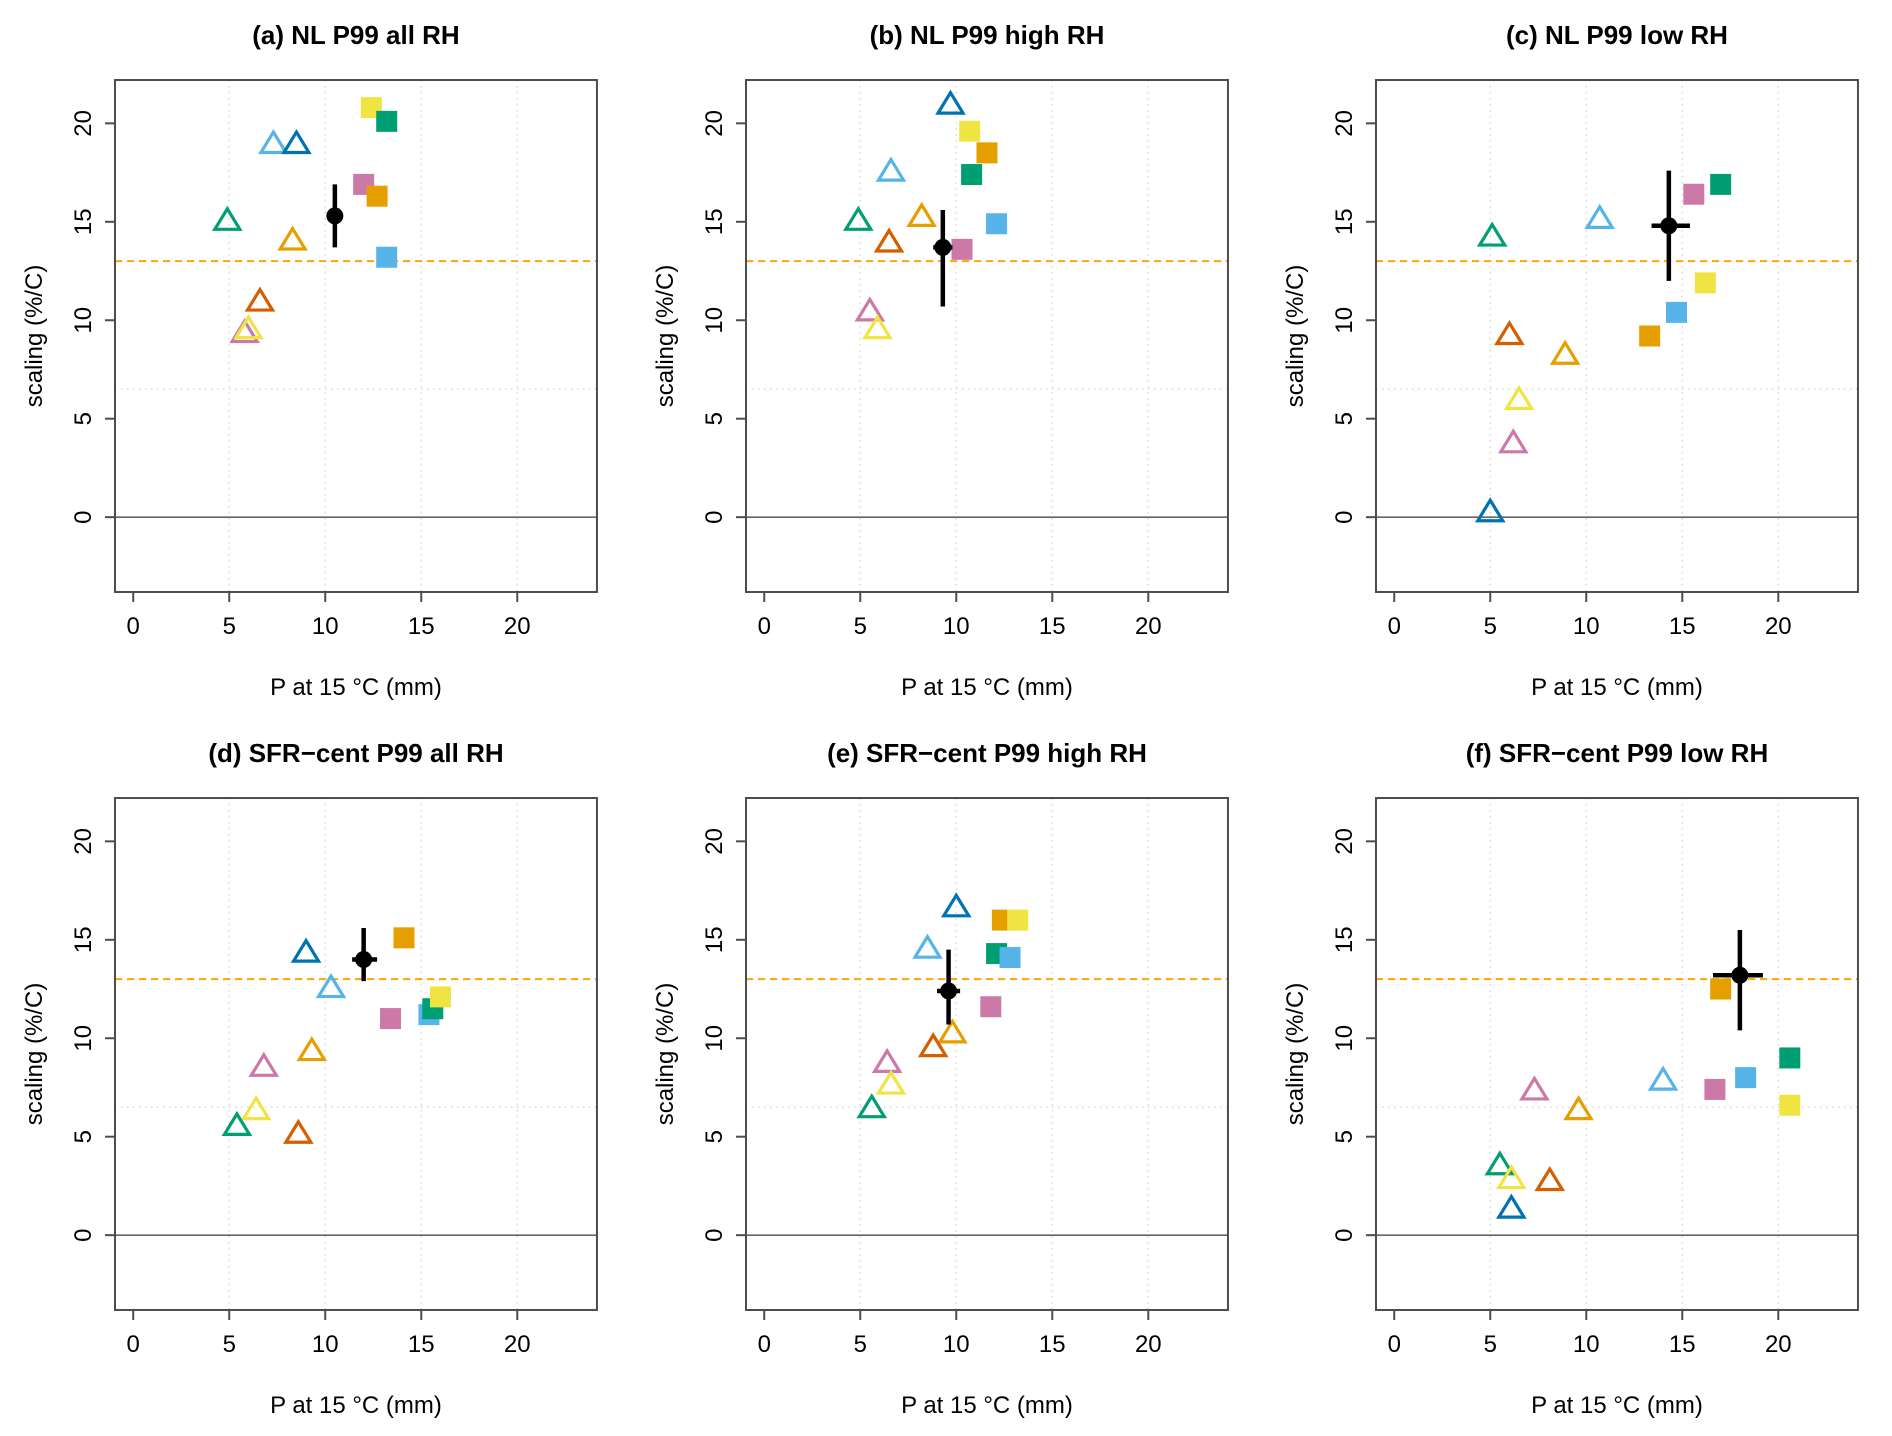 This screenshot has width=1892, height=1436. I want to click on panel-title: (e) SFR−cent P99 high RH, so click(987, 753).